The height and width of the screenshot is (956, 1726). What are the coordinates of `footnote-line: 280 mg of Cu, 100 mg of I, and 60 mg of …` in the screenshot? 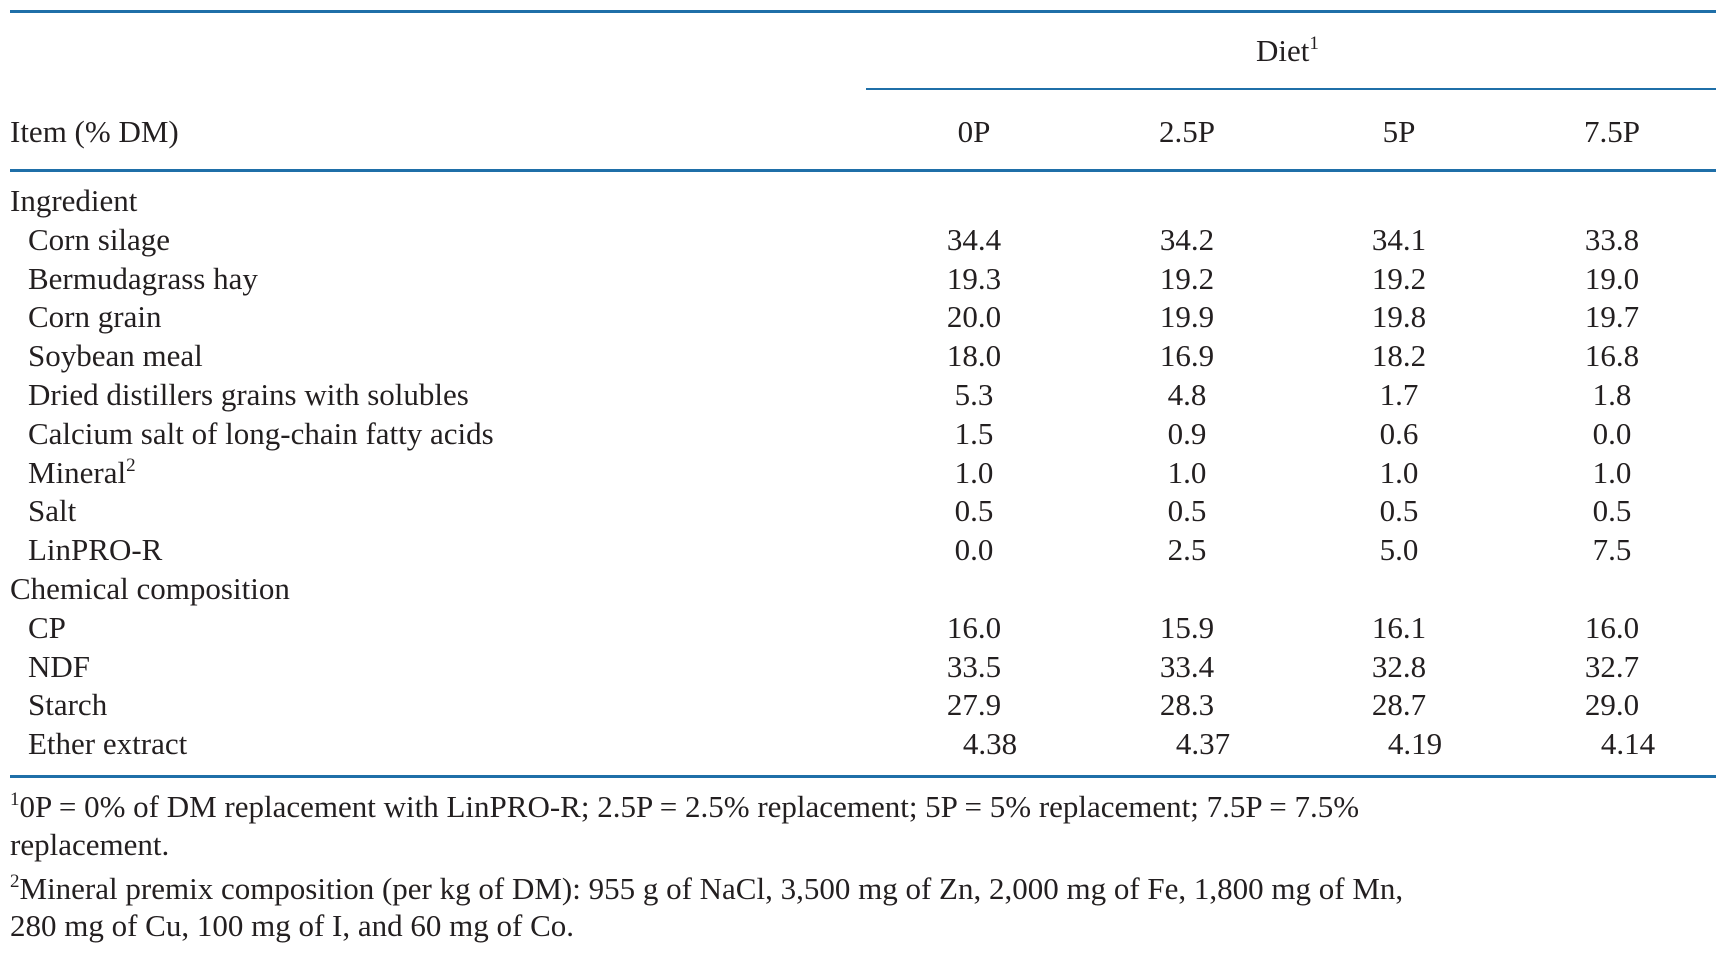 It's located at (292, 926).